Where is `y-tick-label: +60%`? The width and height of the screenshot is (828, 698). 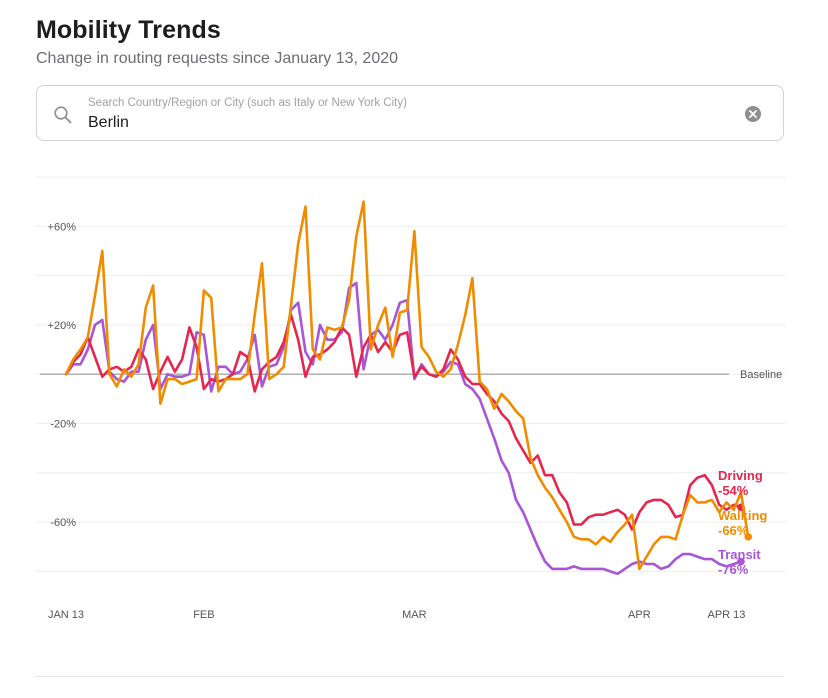 y-tick-label: +60% is located at coordinates (62, 227).